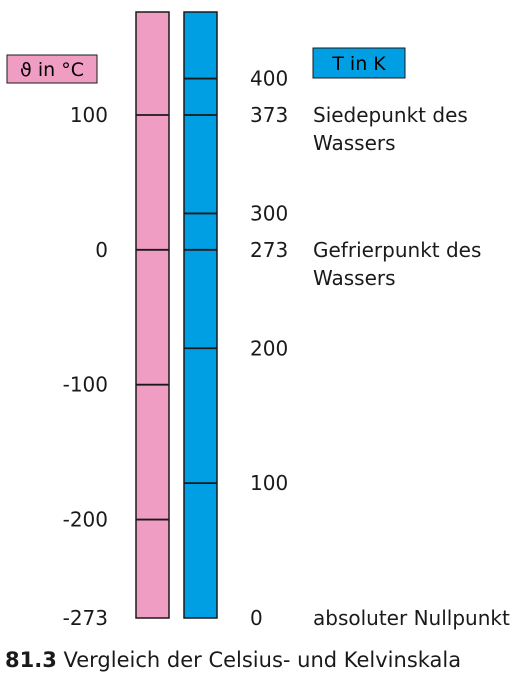 The width and height of the screenshot is (530, 685). Describe the element at coordinates (411, 618) in the screenshot. I see `annotation-line: absoluter Nullpunkt` at that location.